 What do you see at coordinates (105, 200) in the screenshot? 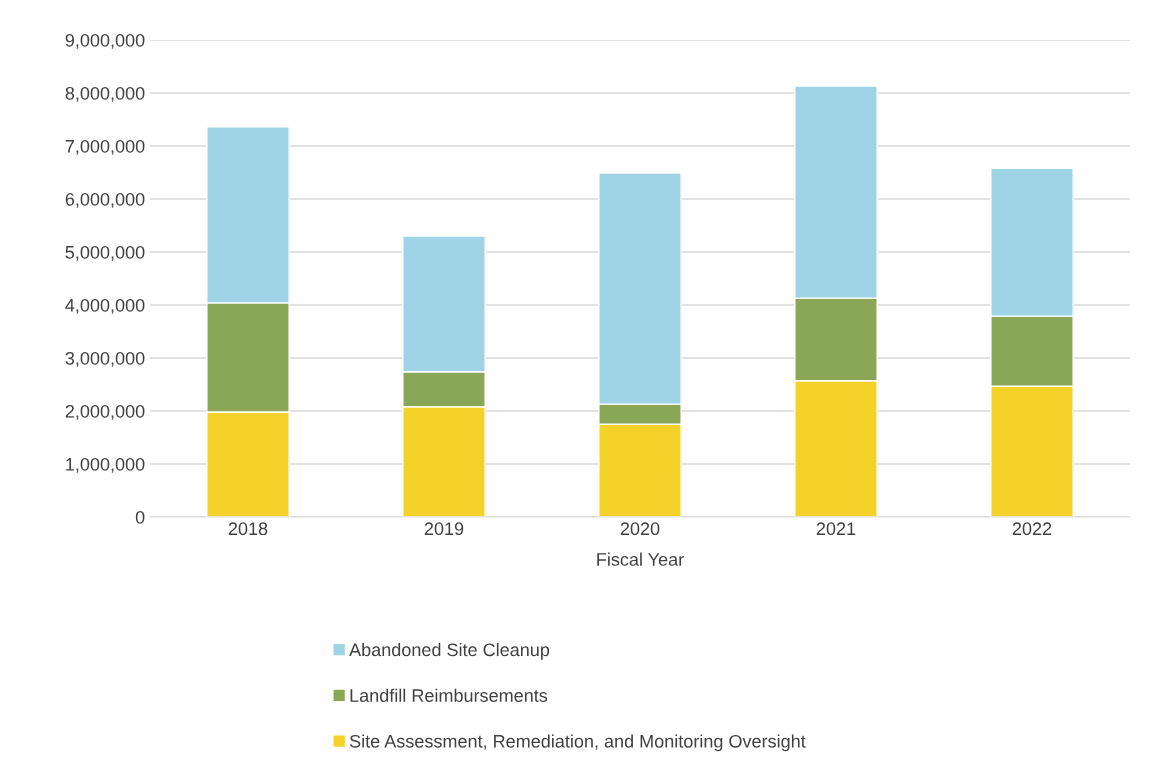
I see `y-tick-label: 6,000,000` at bounding box center [105, 200].